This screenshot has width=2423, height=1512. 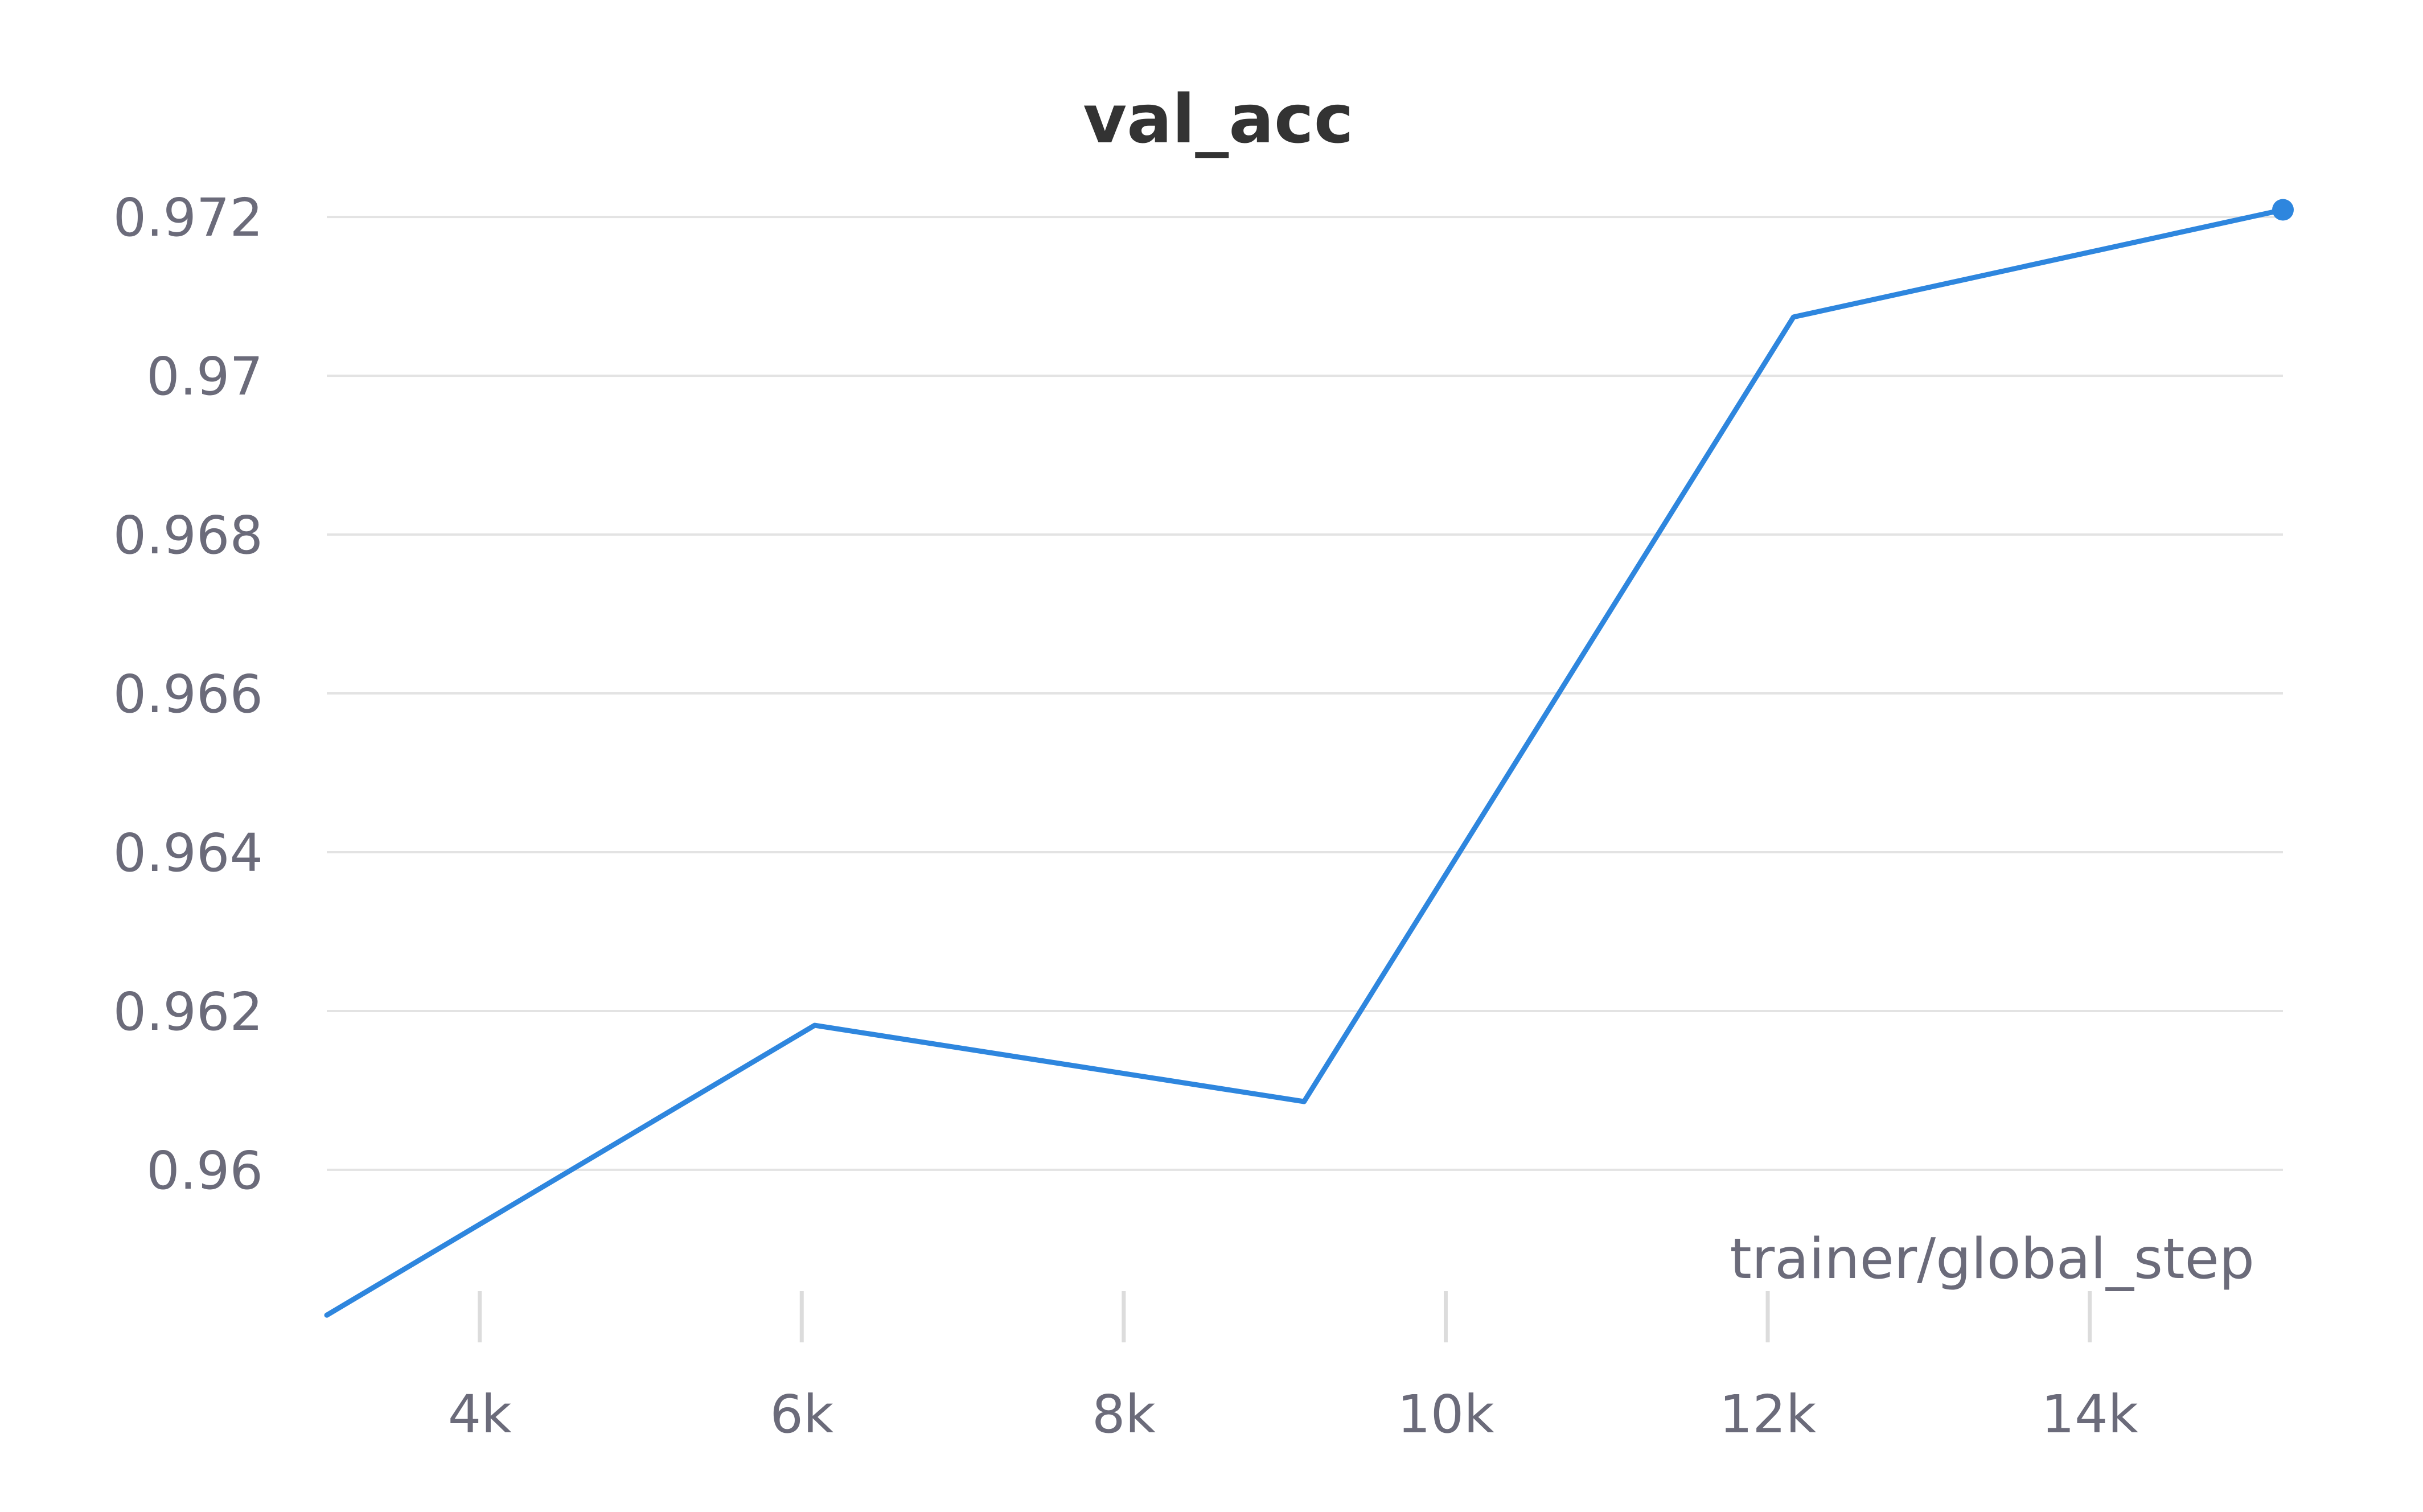 I want to click on y-tick-label: 0.97, so click(x=204, y=376).